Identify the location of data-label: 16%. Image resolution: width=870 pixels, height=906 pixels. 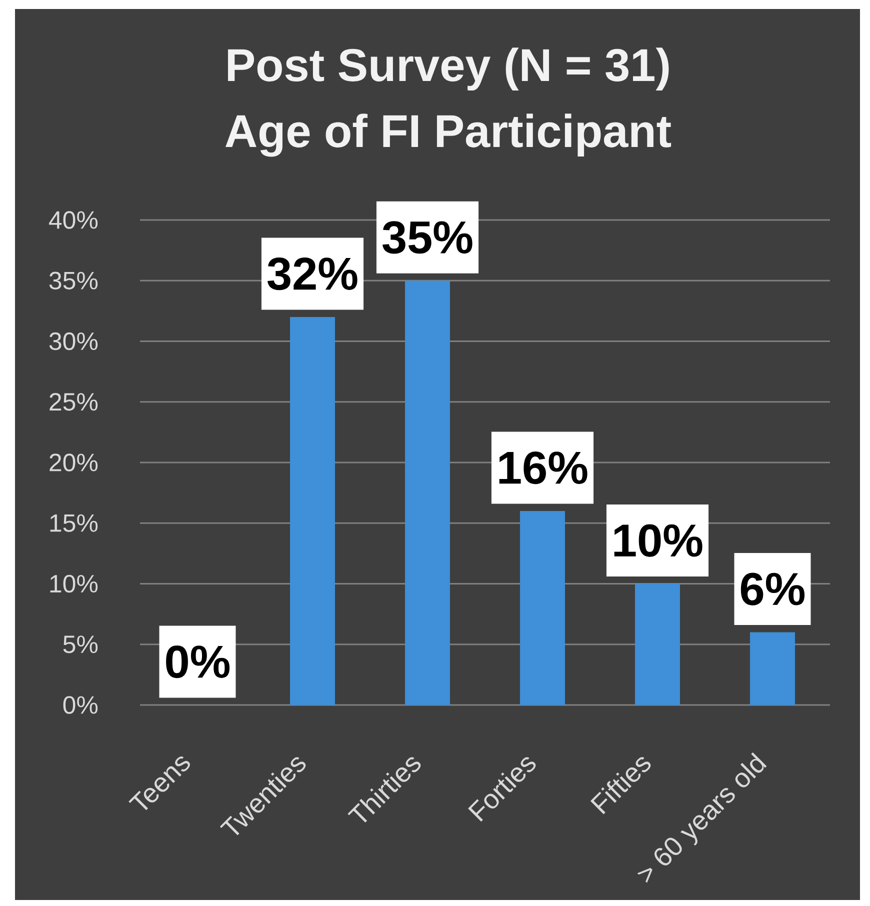
(543, 468).